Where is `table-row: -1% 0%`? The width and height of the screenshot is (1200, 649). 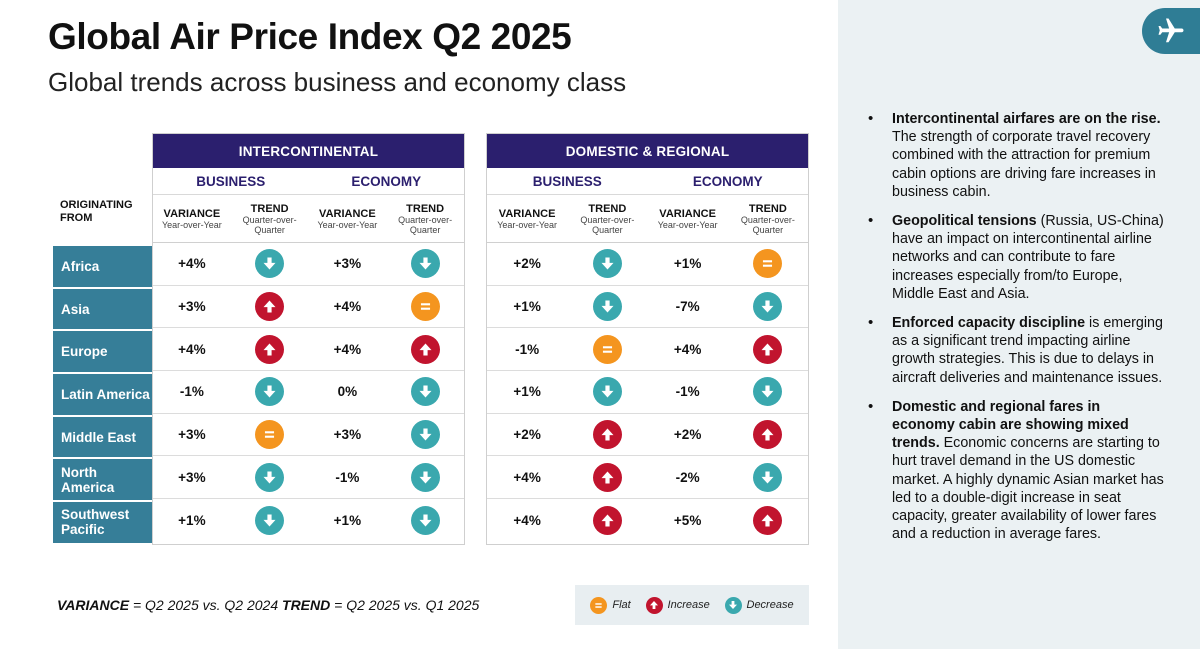 table-row: -1% 0% is located at coordinates (308, 392).